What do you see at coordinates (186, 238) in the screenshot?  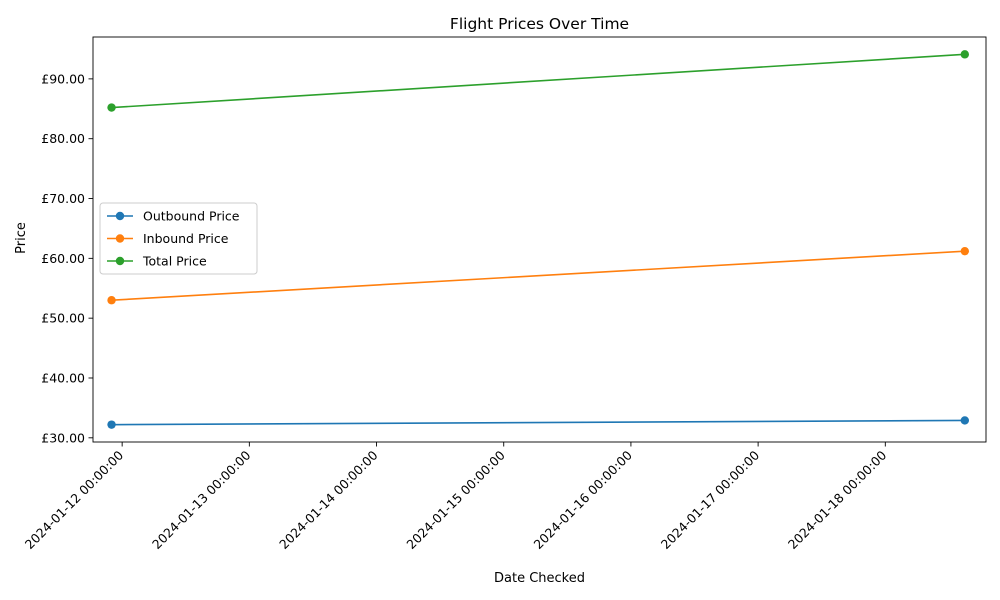 I see `legend-label: Inbound Price` at bounding box center [186, 238].